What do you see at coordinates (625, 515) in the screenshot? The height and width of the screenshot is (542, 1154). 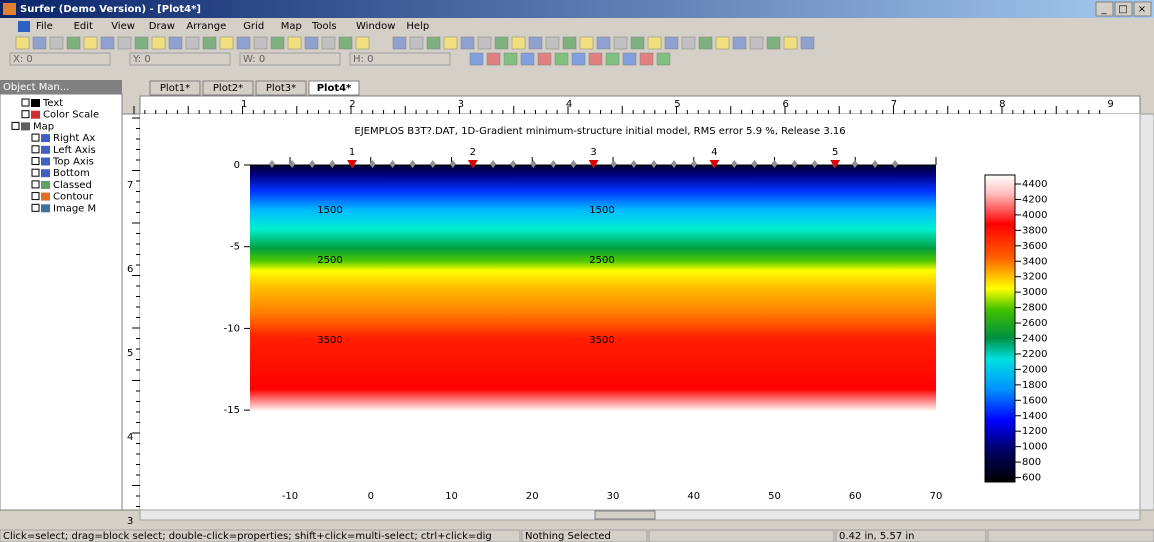 I see `scroll-thumb` at bounding box center [625, 515].